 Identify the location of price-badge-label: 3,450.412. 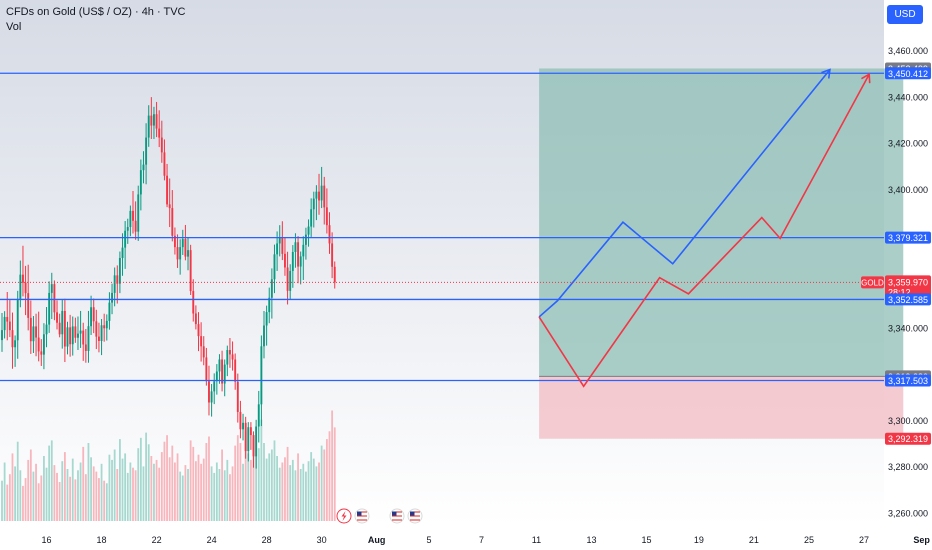
(908, 74).